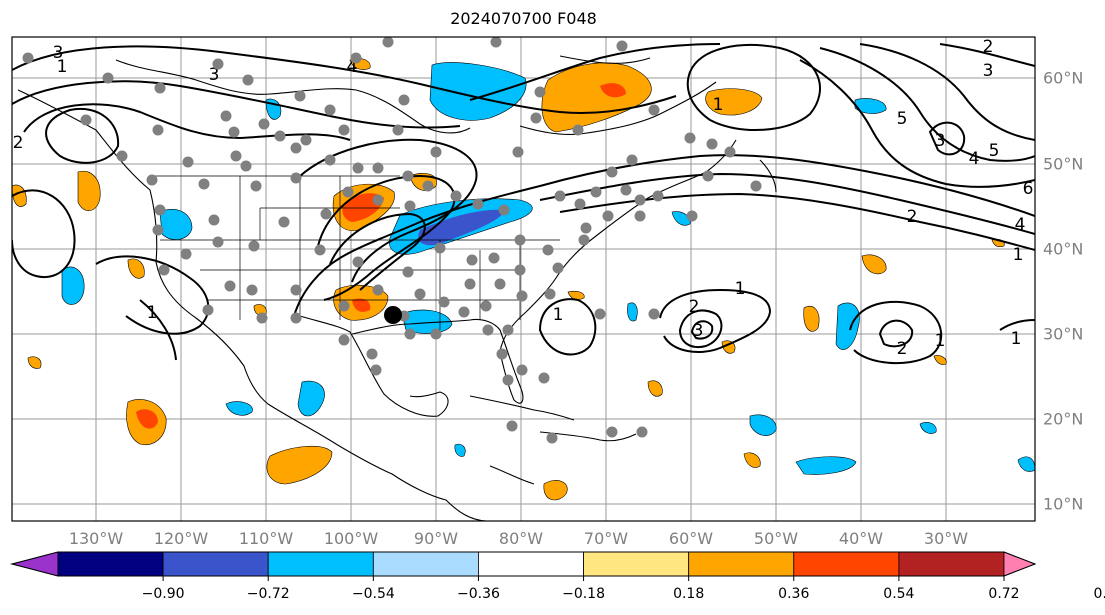 The image size is (1105, 615). What do you see at coordinates (583, 594) in the screenshot?
I see `colorbar-tick-label: −0.18` at bounding box center [583, 594].